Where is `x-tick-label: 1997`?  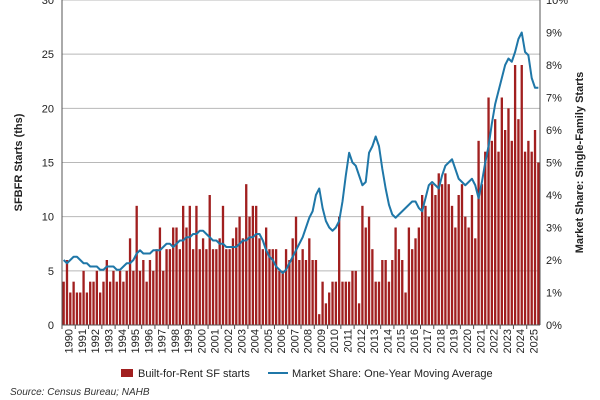
x-tick-label: 1997 is located at coordinates (163, 341).